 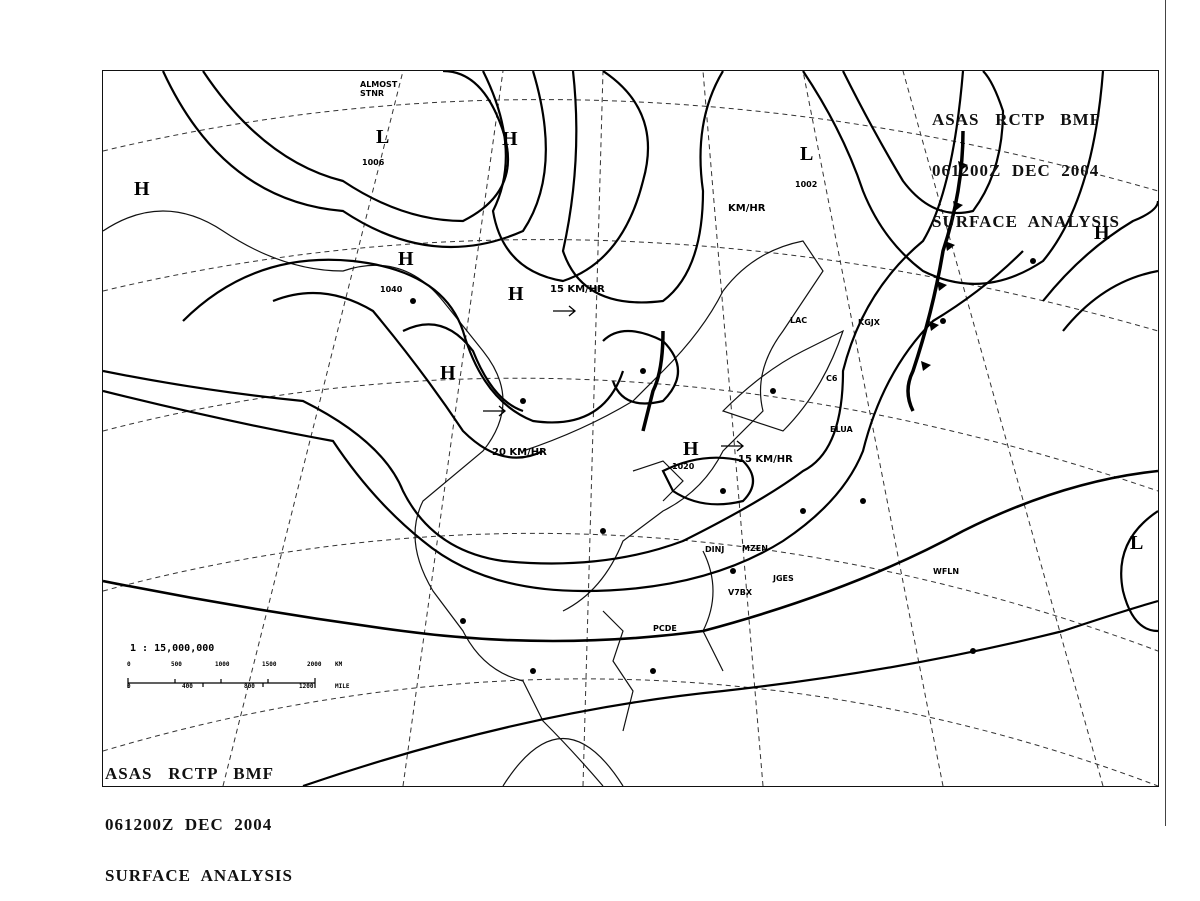 I want to click on station-label: MZEN, so click(x=755, y=548).